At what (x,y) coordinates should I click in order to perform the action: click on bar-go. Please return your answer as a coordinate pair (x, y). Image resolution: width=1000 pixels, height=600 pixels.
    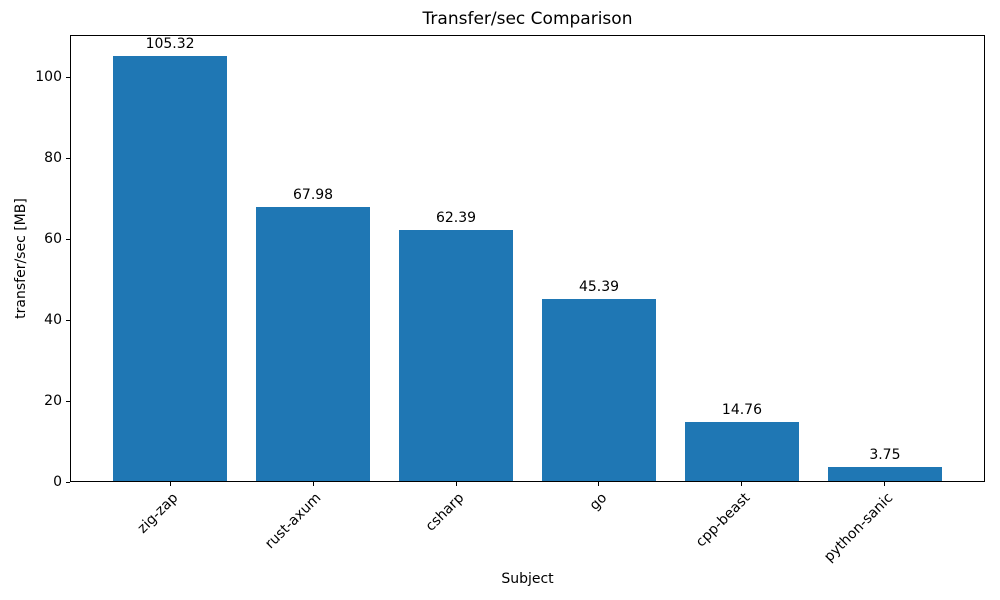
    Looking at the image, I should click on (599, 389).